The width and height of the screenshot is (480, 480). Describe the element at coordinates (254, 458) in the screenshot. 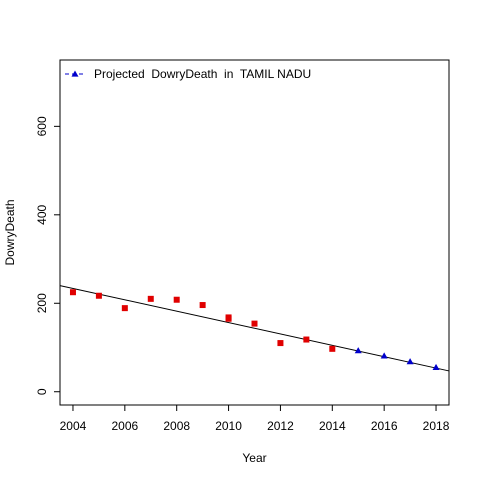

I see `x-axis-label: Year` at that location.